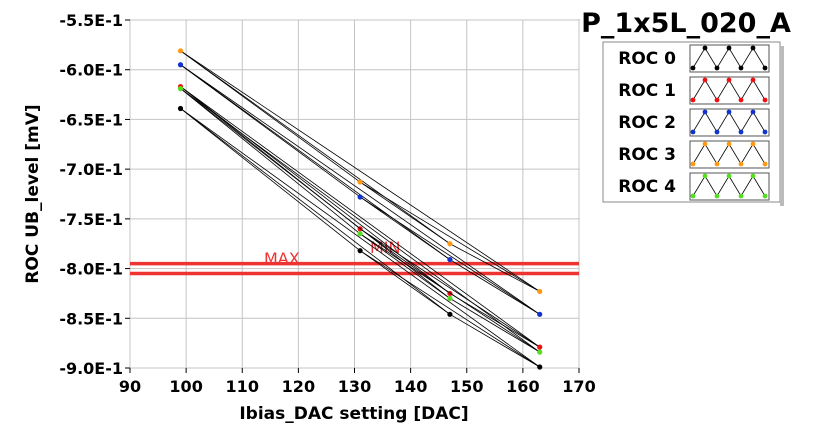 The image size is (824, 430). I want to click on x-tick-label: 110, so click(242, 386).